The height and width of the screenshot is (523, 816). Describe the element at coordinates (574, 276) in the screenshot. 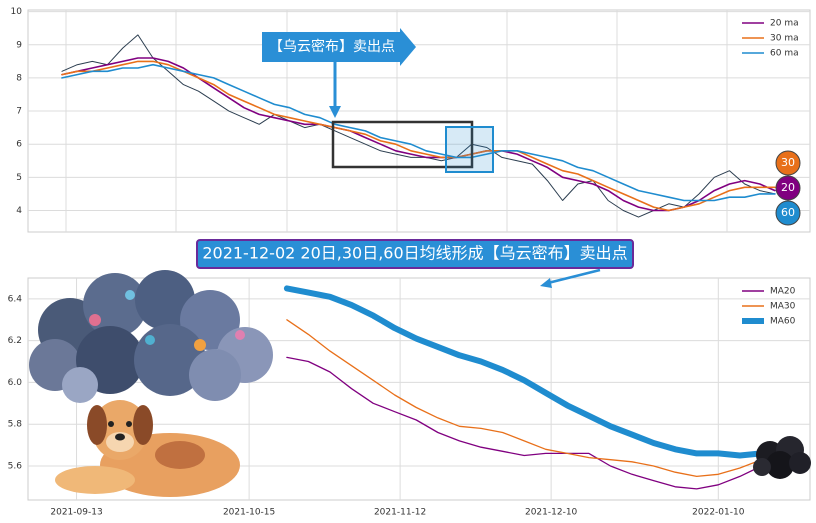

I see `arrow` at that location.